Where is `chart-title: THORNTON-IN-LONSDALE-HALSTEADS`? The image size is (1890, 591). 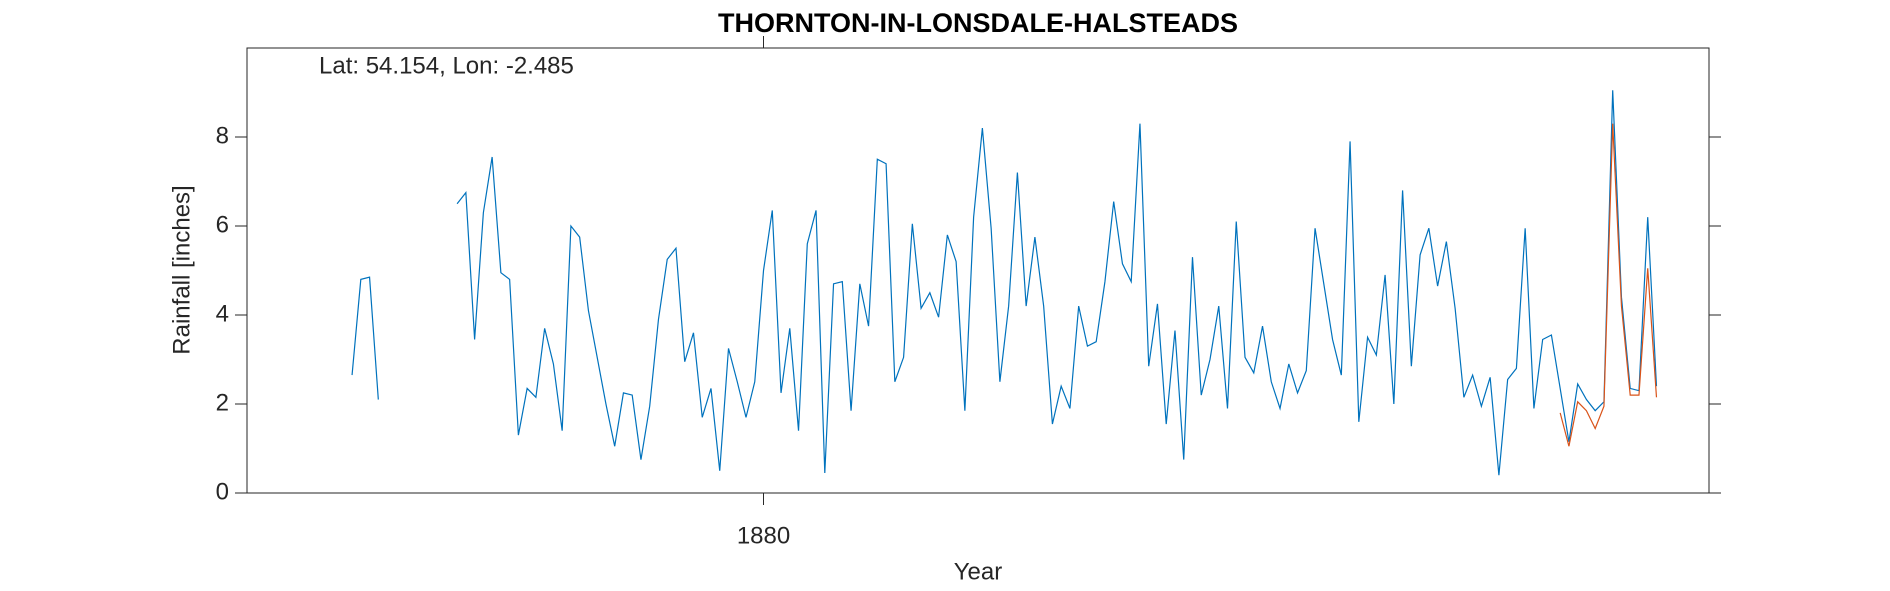
chart-title: THORNTON-IN-LONSDALE-HALSTEADS is located at coordinates (978, 23).